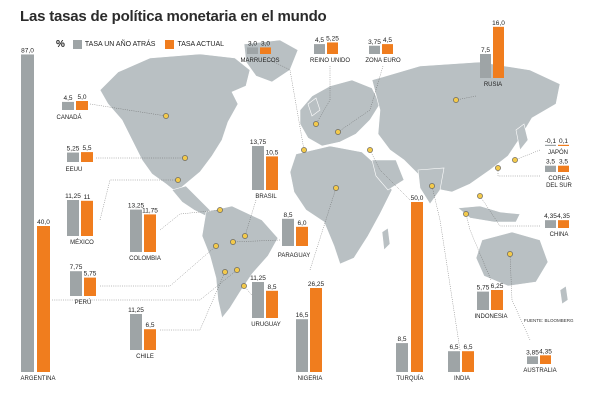 This screenshot has width=600, height=400. I want to click on leader-argentina, so click(145, 285).